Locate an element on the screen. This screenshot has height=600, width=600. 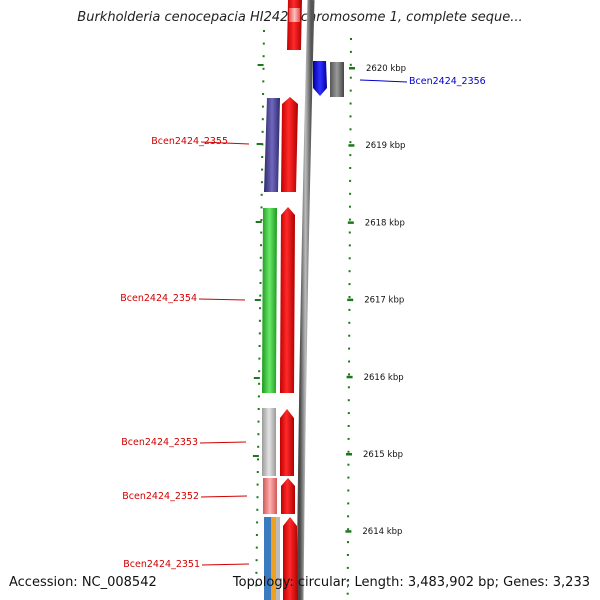
scale-tick-label: 2620 kbp is located at coordinates (386, 69).